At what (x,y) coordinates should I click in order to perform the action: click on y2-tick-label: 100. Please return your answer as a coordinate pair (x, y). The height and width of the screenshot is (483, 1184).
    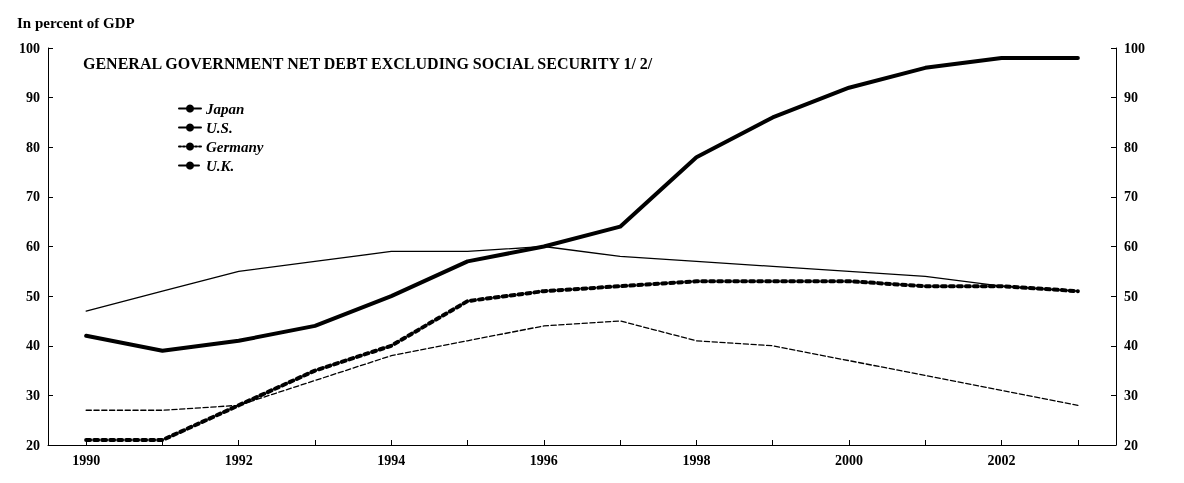
    Looking at the image, I should click on (1134, 48).